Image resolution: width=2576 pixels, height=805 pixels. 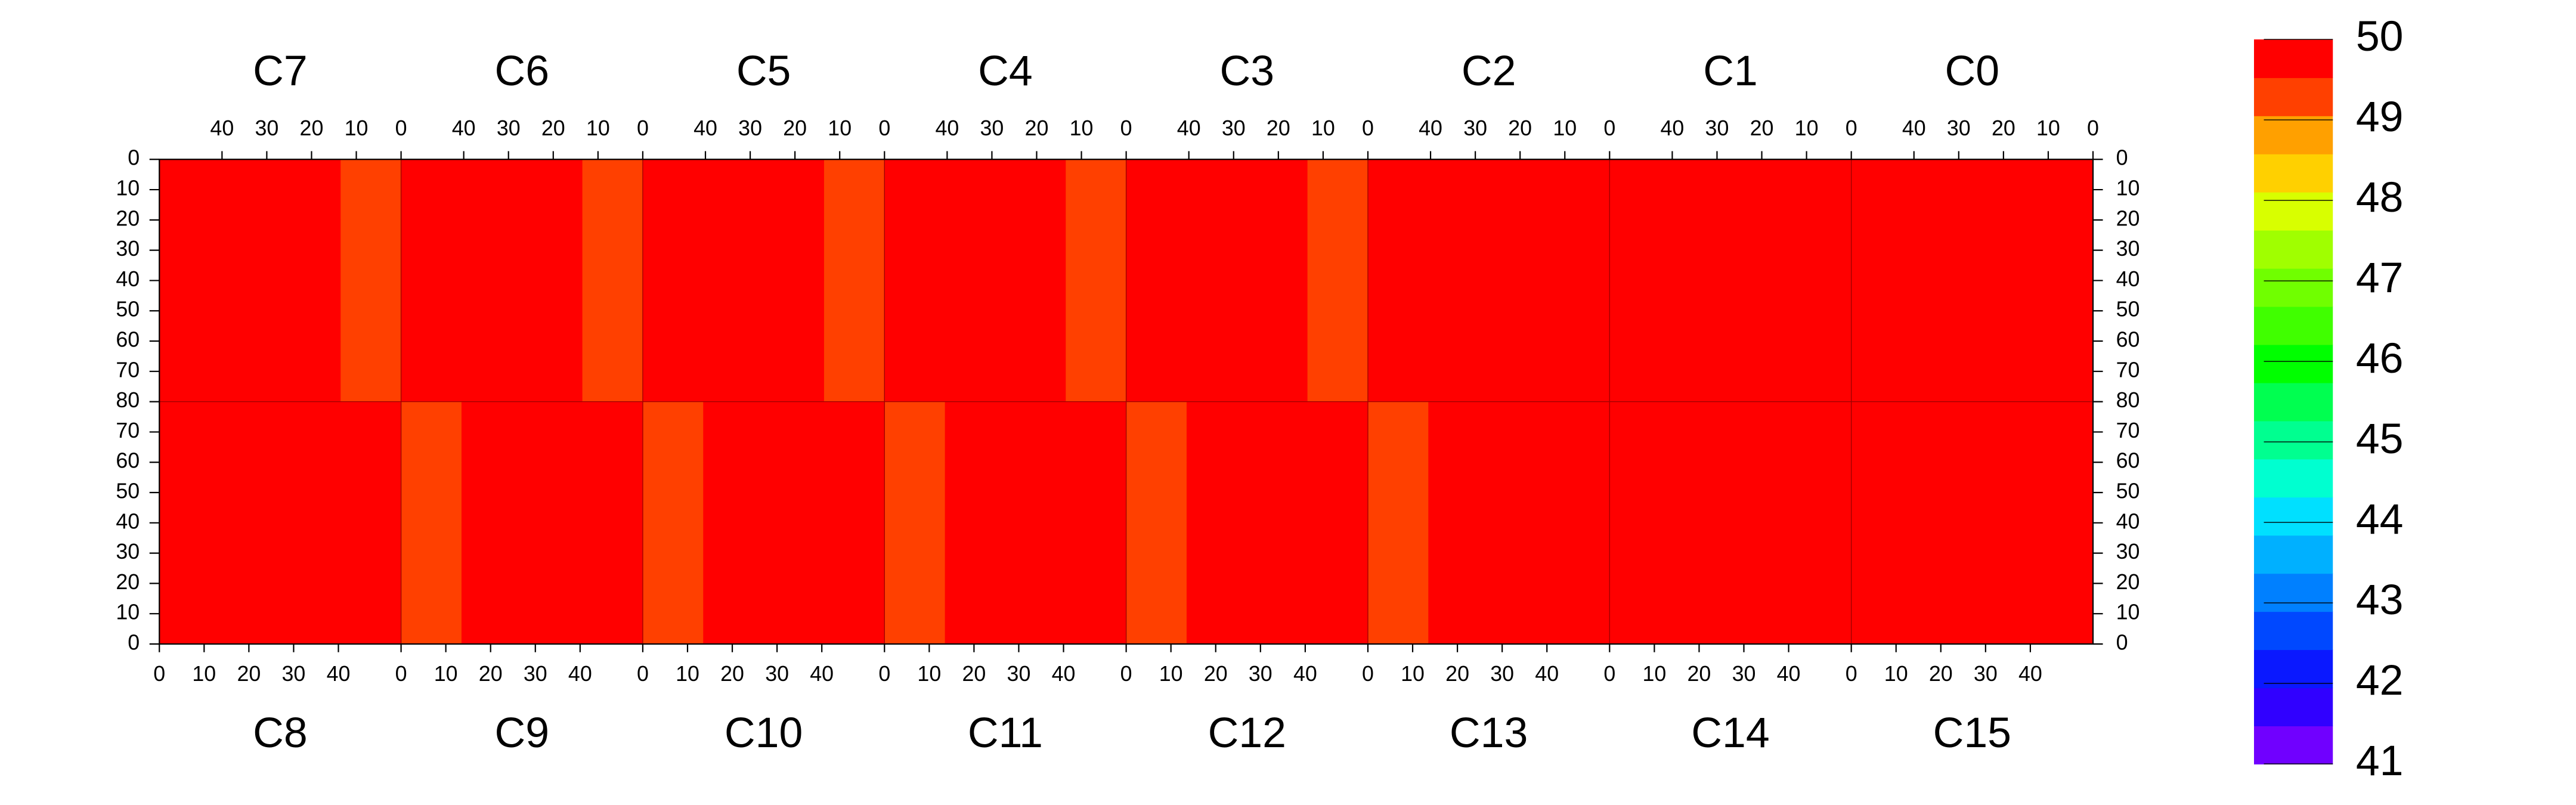 What do you see at coordinates (1489, 733) in the screenshot?
I see `chip-label: C13` at bounding box center [1489, 733].